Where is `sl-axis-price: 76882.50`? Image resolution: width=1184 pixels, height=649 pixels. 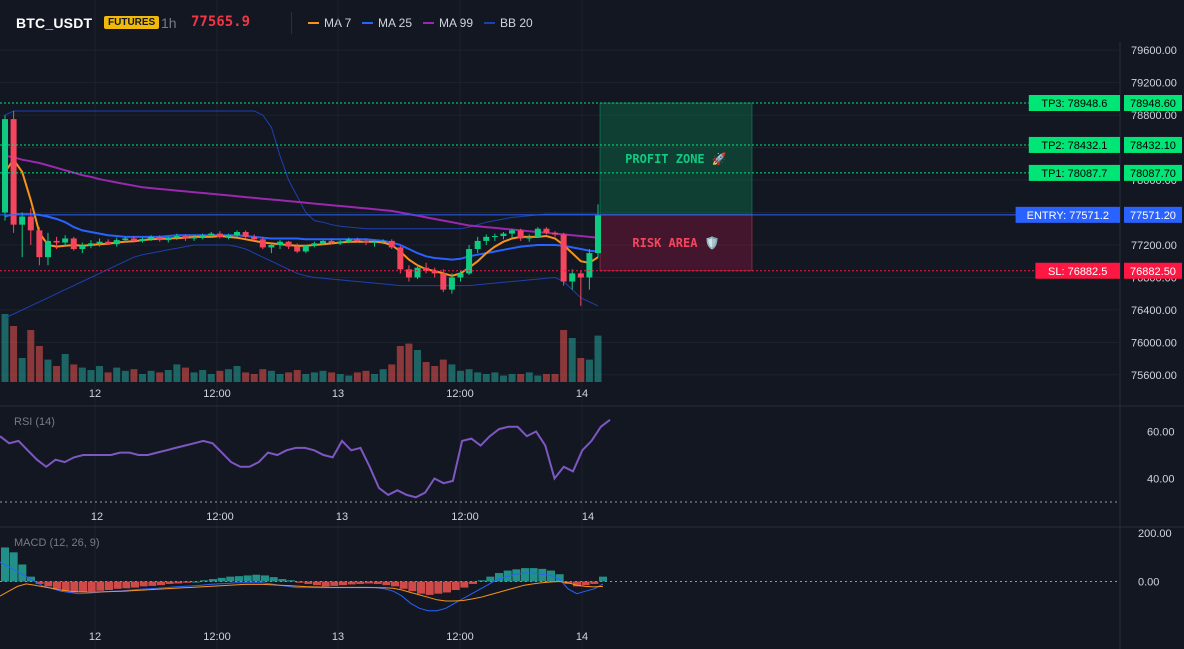
sl-axis-price: 76882.50 is located at coordinates (1153, 272).